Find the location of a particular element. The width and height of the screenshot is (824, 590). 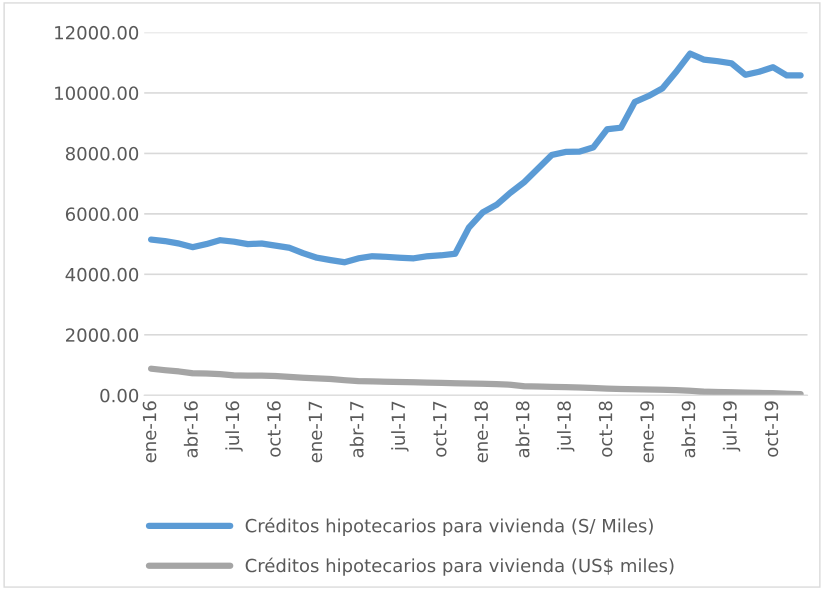

y-tick-label: 2000.00 is located at coordinates (102, 335).